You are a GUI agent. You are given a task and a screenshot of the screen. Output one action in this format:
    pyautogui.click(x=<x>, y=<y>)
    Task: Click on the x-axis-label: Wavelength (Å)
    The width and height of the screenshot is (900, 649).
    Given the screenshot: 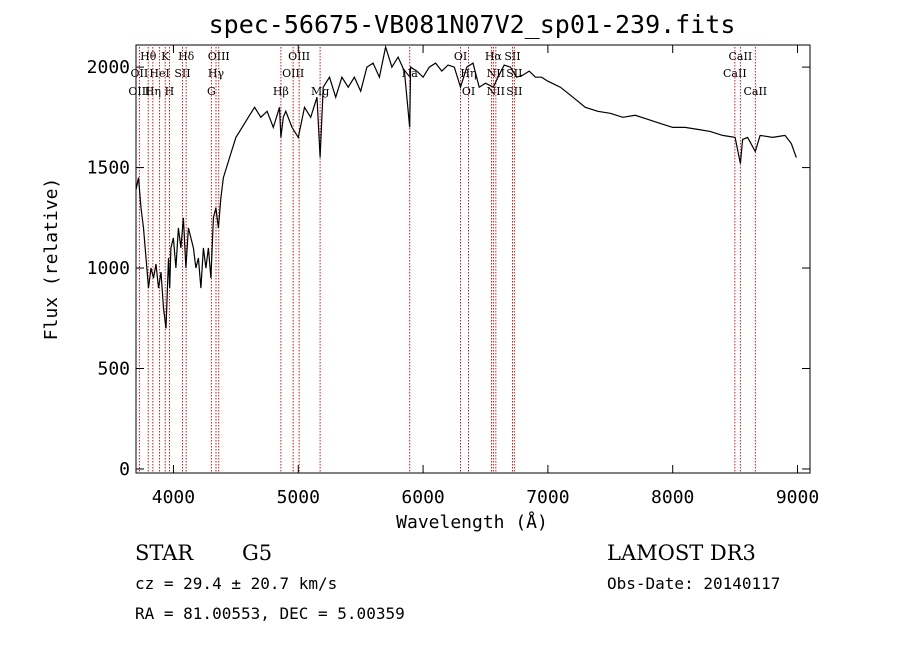 What is the action you would take?
    pyautogui.click(x=472, y=522)
    